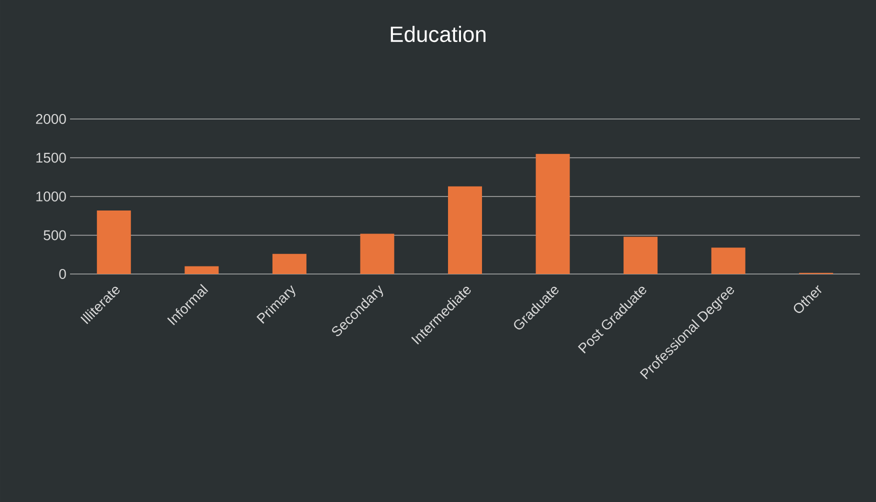 The height and width of the screenshot is (502, 876). What do you see at coordinates (51, 197) in the screenshot?
I see `y-tick-label: 1000` at bounding box center [51, 197].